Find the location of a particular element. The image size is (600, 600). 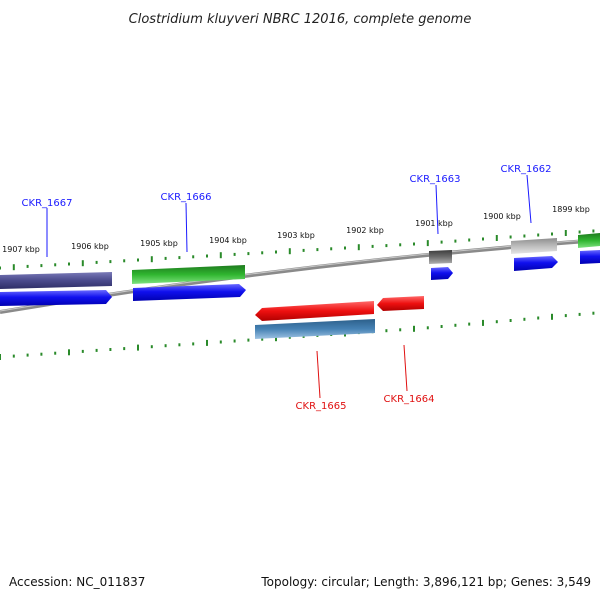

outer-scale-ticks is located at coordinates (297, 250).